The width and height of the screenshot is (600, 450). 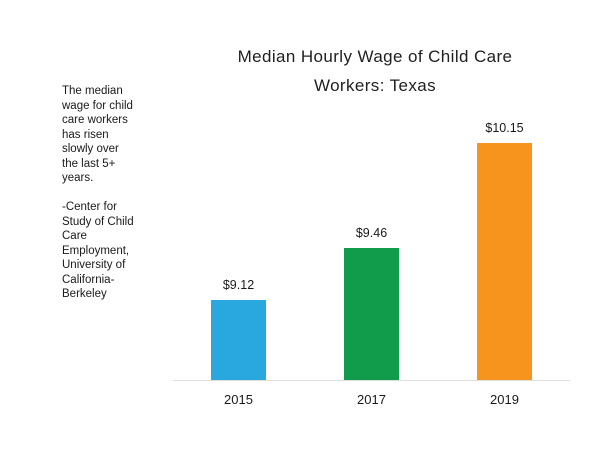 What do you see at coordinates (371, 233) in the screenshot?
I see `bar-value-label-2017: $9.46` at bounding box center [371, 233].